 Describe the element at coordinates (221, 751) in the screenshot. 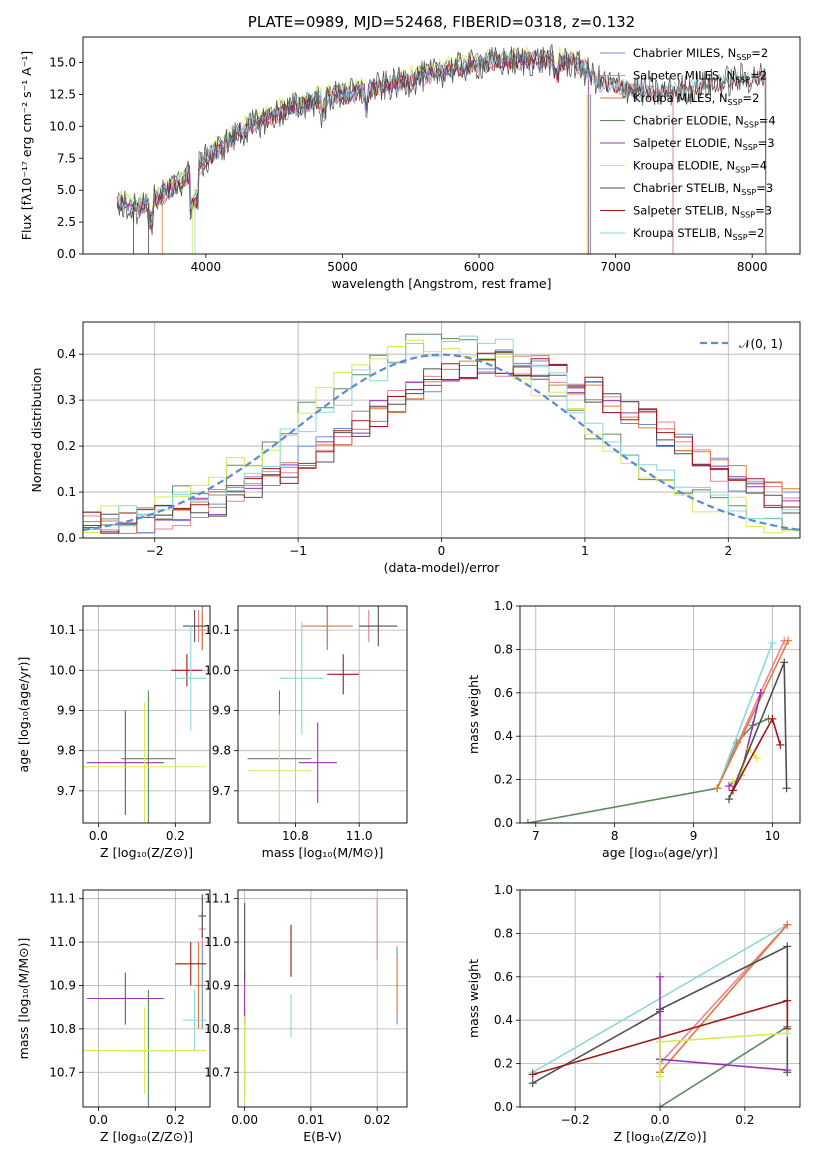

I see `y-tick-label: 9.8` at that location.